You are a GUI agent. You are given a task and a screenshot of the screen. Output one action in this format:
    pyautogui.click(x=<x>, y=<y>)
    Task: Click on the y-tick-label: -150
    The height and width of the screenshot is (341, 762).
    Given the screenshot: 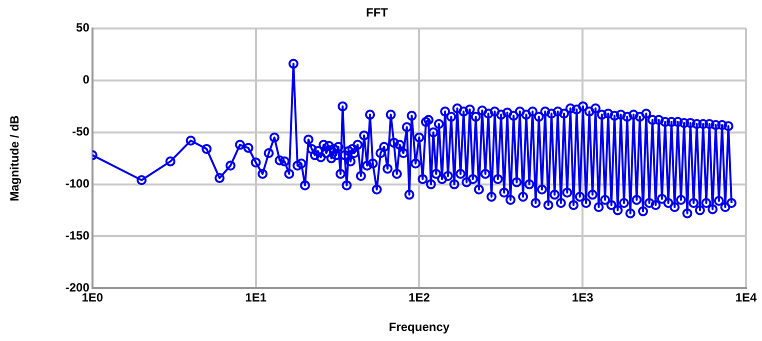 What is the action you would take?
    pyautogui.click(x=77, y=235)
    